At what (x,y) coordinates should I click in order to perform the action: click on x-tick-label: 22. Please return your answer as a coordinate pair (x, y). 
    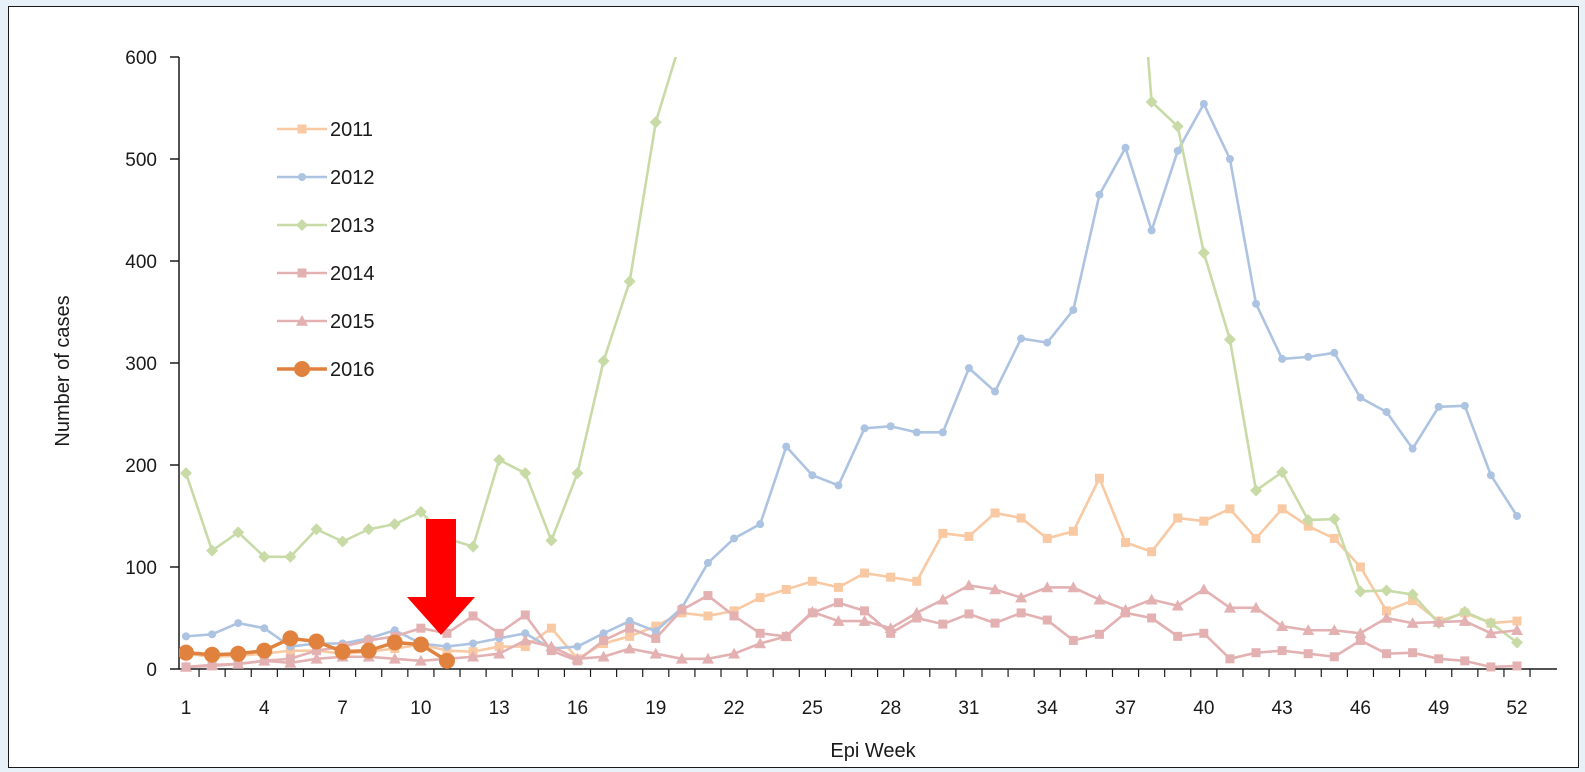
    Looking at the image, I should click on (733, 708).